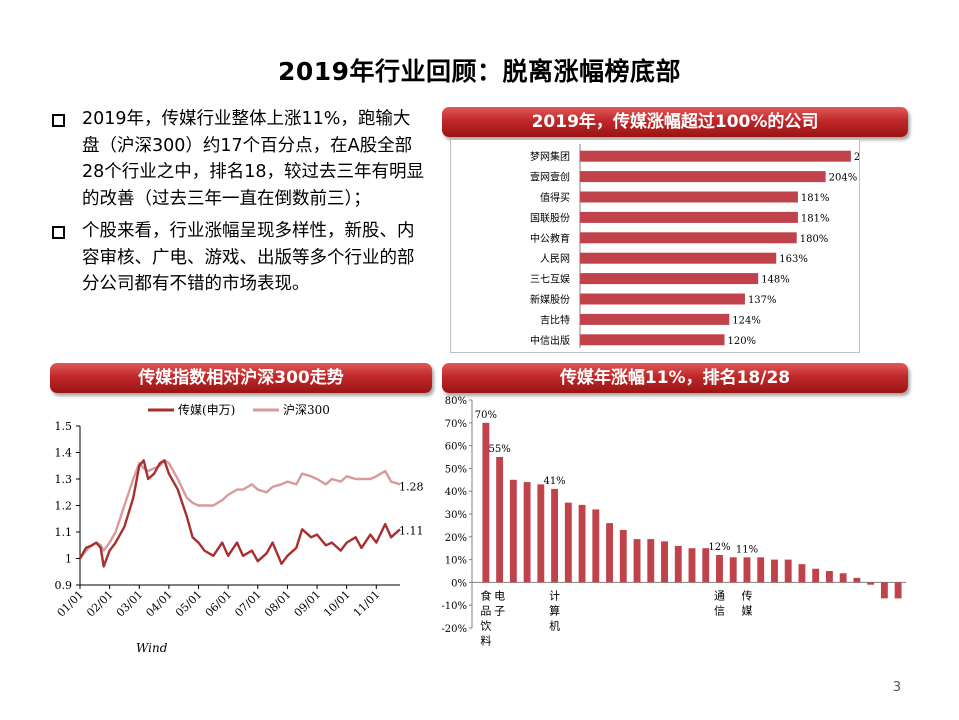 The width and height of the screenshot is (959, 720). Describe the element at coordinates (843, 178) in the screenshot. I see `data-label: 204%` at that location.